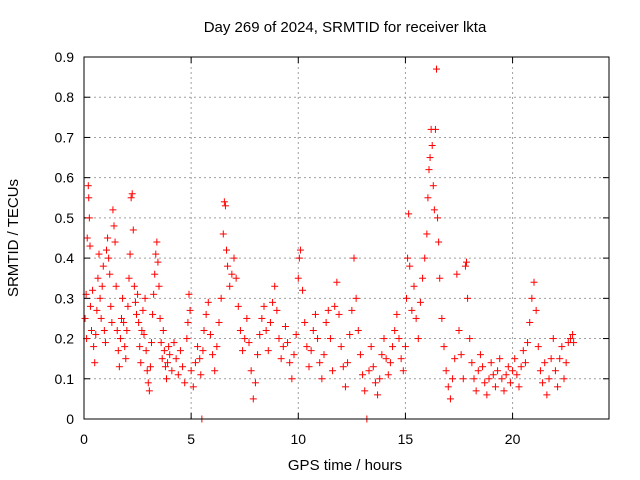 The height and width of the screenshot is (480, 640). Describe the element at coordinates (65, 178) in the screenshot. I see `y-tick-label: 0.6` at that location.